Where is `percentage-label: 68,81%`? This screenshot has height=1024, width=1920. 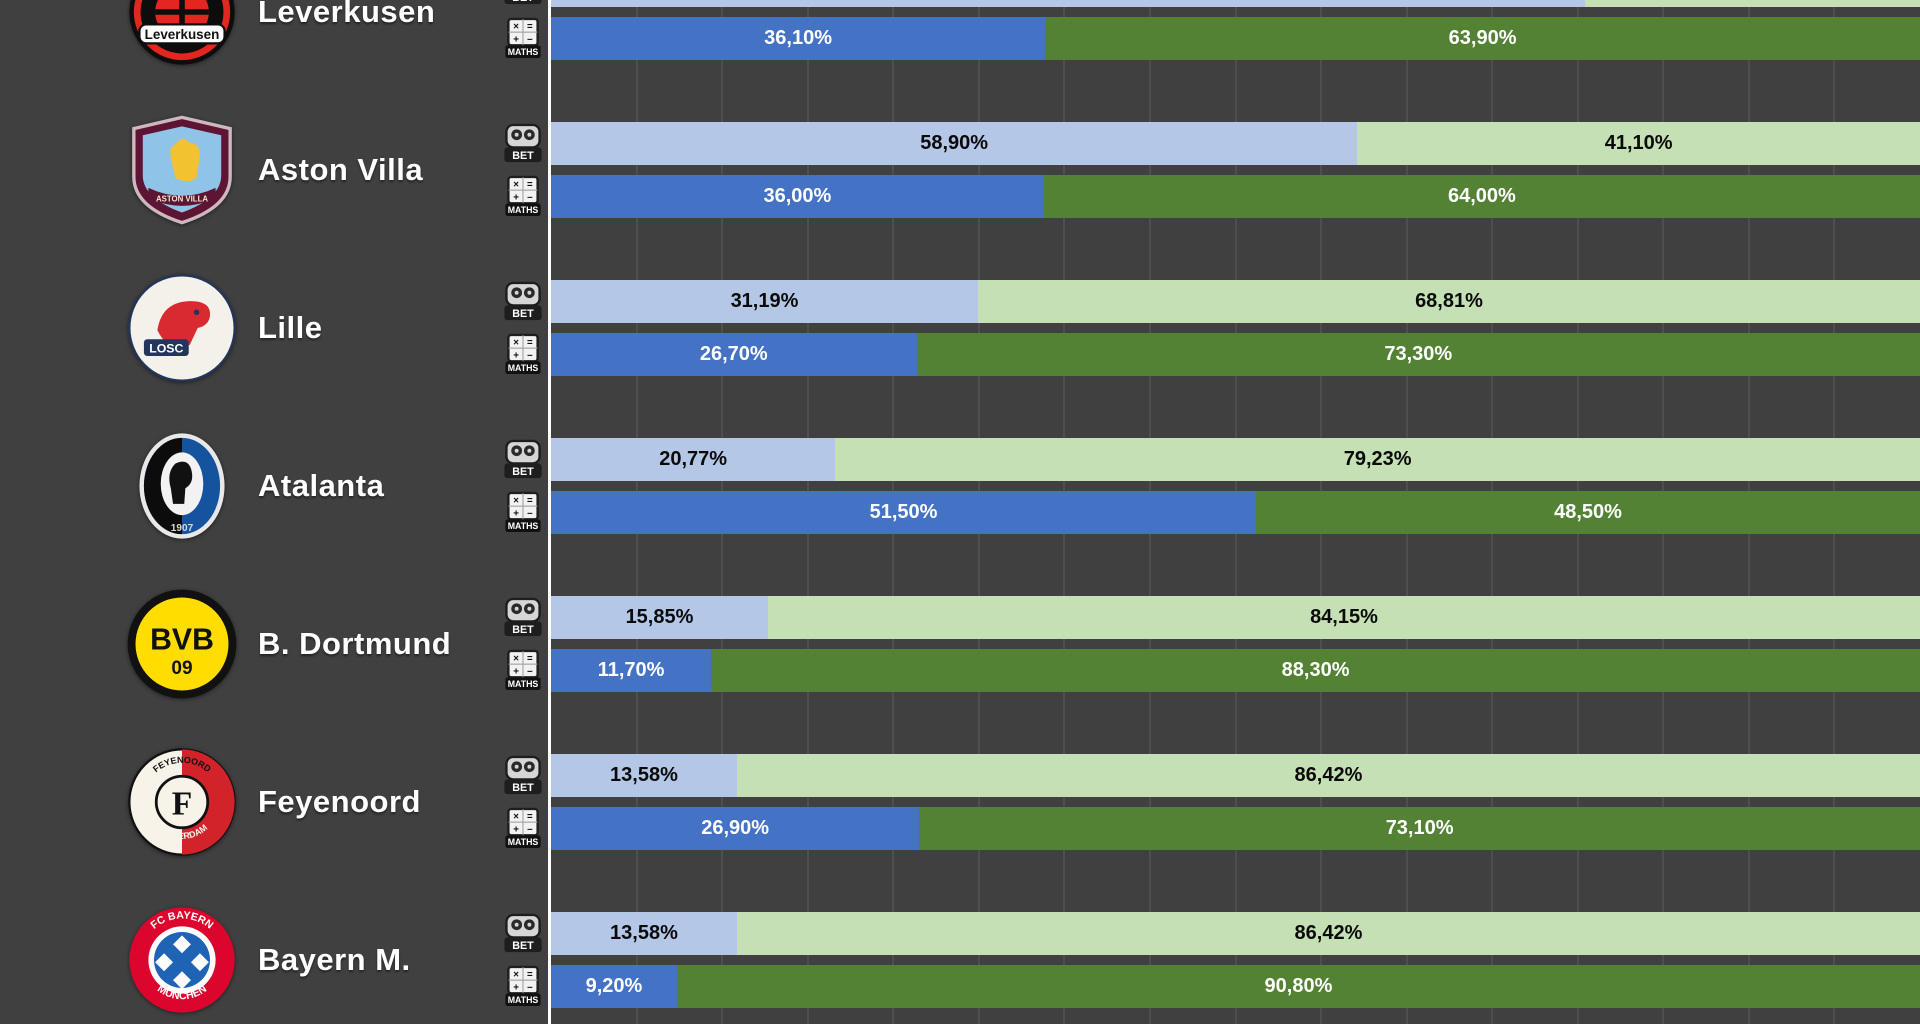
percentage-label: 68,81% is located at coordinates (1449, 301).